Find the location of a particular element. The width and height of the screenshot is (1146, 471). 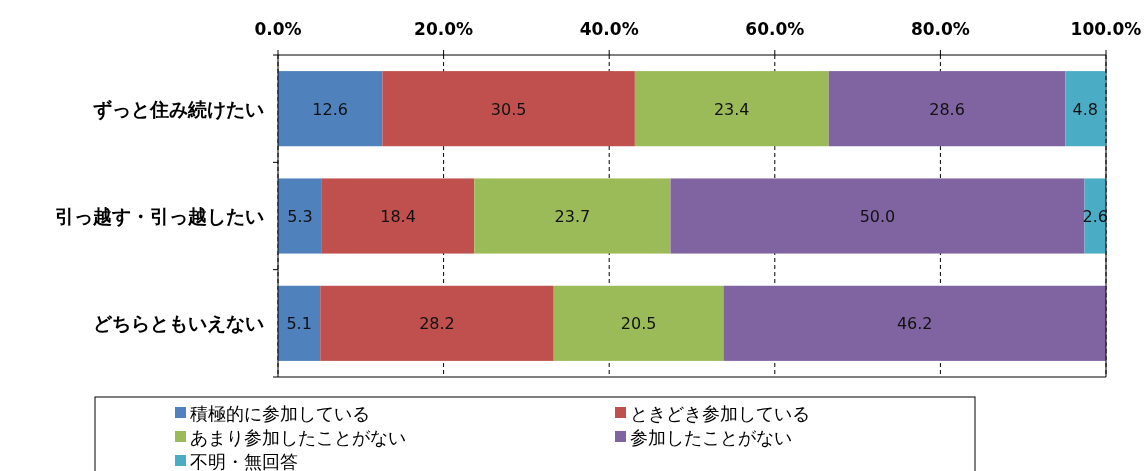

data-label: 28.6 is located at coordinates (947, 109).